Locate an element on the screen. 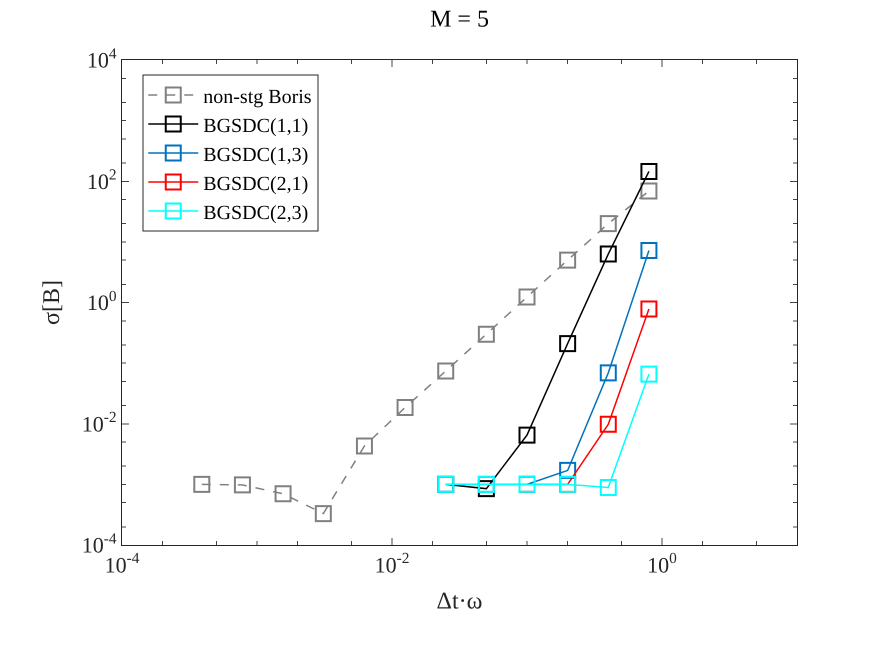 The image size is (875, 657). y-tick-label: 10$^{0}$ is located at coordinates (101, 302).